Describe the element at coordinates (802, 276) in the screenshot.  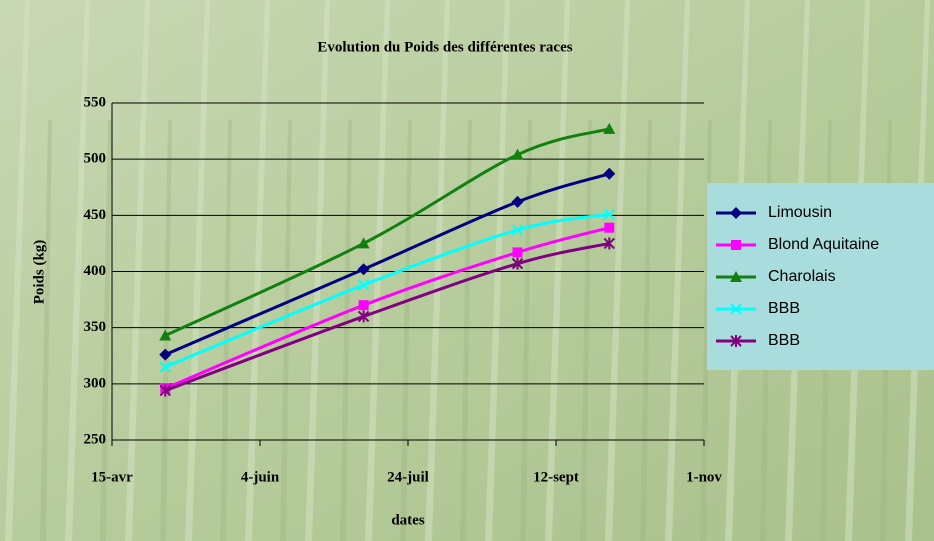
I see `legend-label: Charolais` at that location.